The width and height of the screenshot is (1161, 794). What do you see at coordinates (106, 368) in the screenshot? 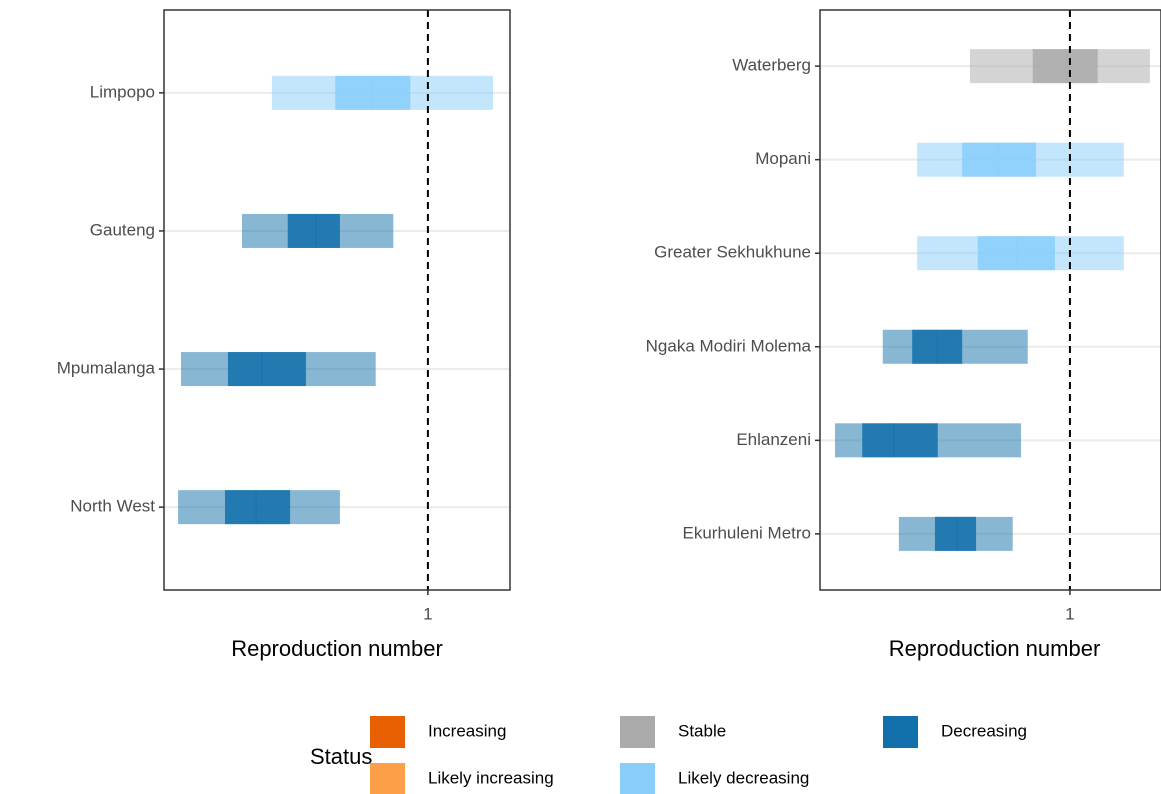
I see `y-tick-label: Mpumalanga` at bounding box center [106, 368].